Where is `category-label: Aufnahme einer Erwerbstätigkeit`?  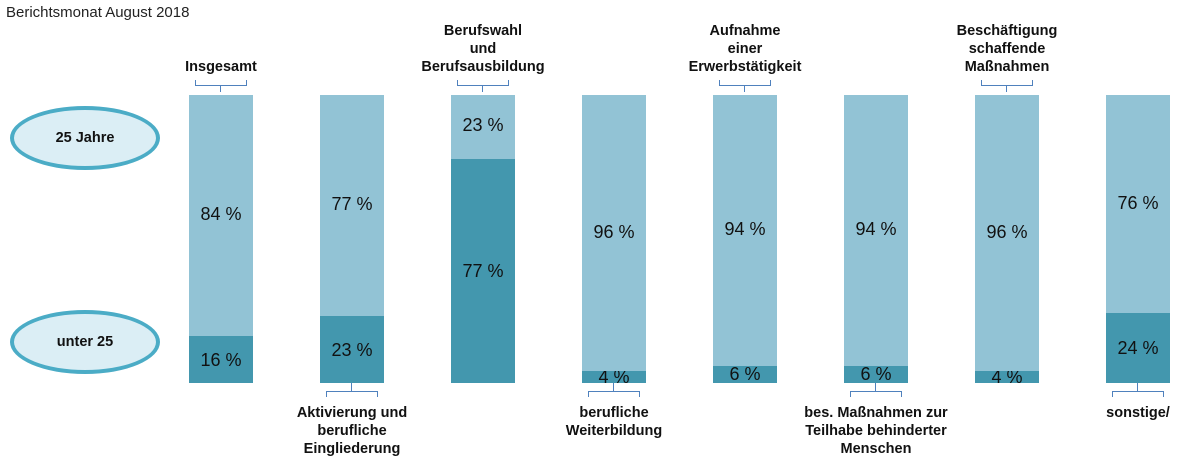
category-label: Aufnahme einer Erwerbstätigkeit is located at coordinates (745, 49).